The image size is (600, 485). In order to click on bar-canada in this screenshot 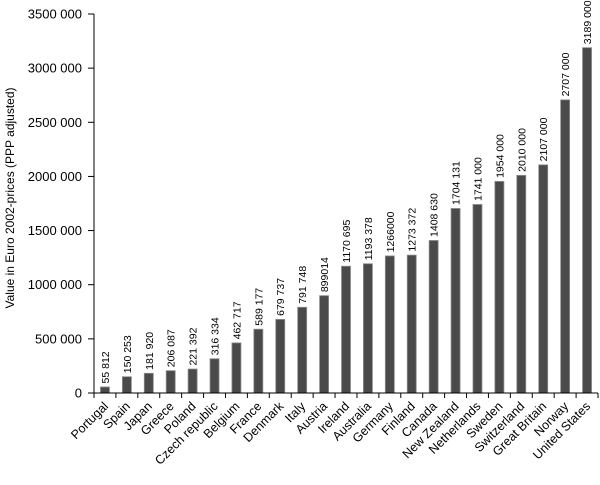, I will do `click(433, 317)`.